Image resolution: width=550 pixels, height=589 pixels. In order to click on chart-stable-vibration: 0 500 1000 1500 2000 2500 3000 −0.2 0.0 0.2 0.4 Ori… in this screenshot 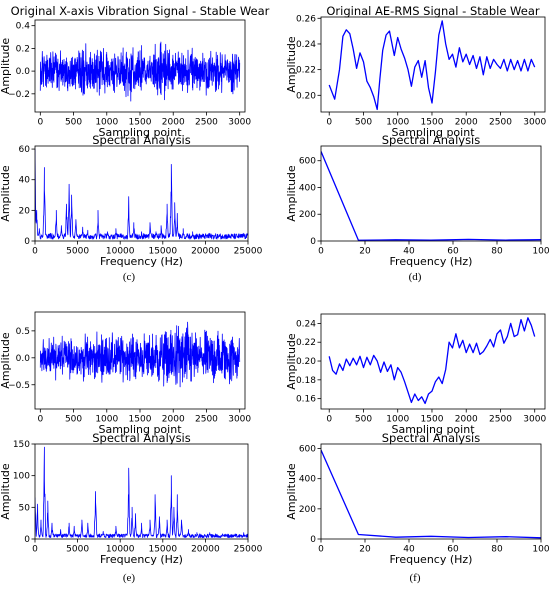, I will do `click(135, 71)`.